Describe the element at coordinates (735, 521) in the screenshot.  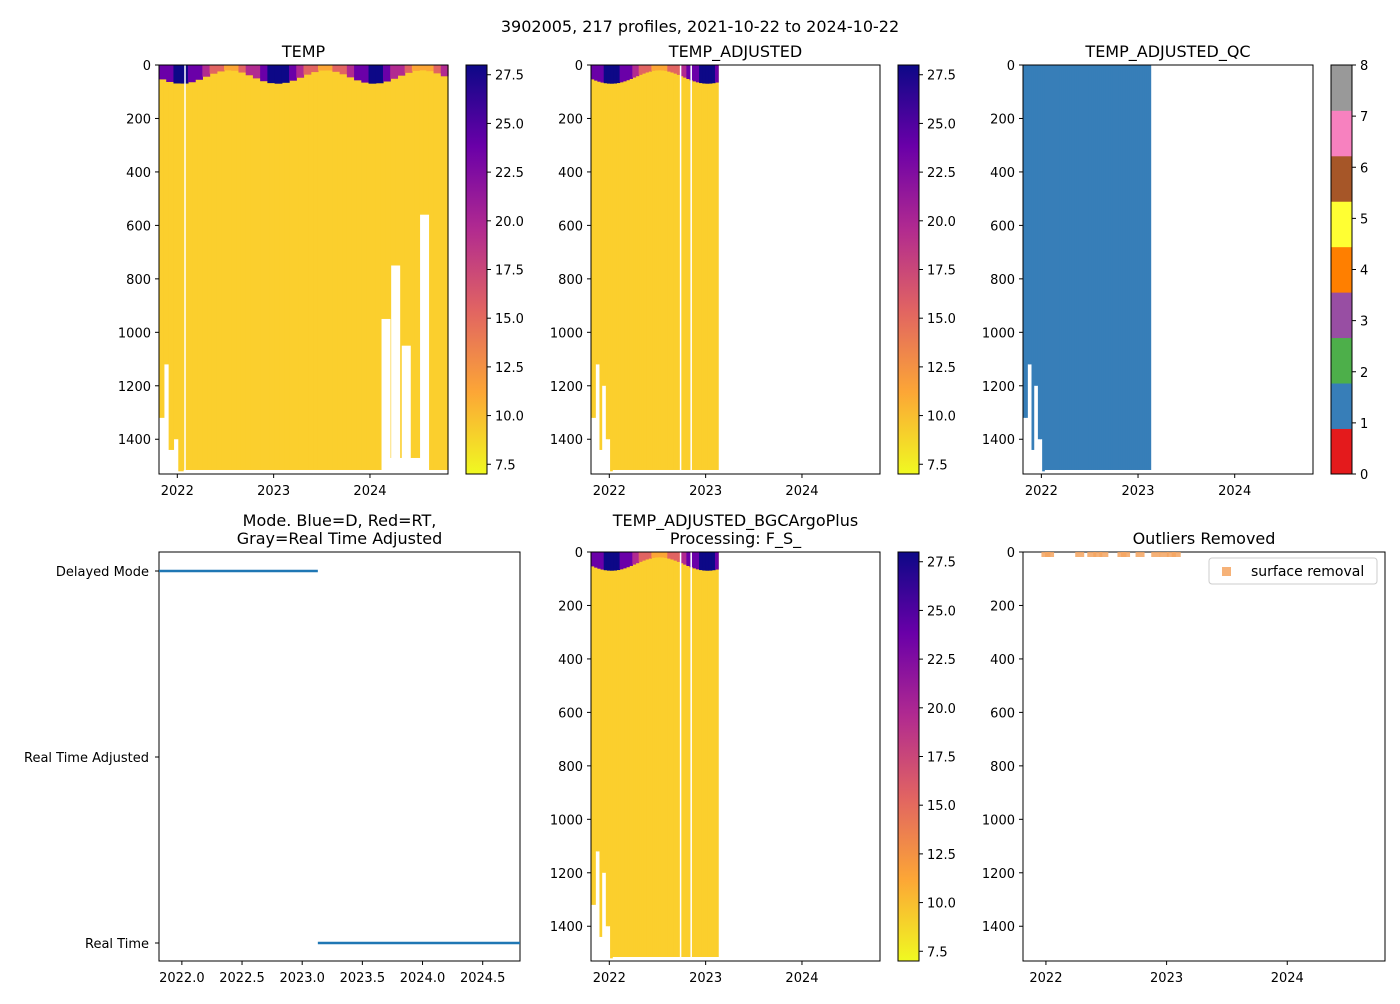
I see `axes-title: TEMP_ADJUSTED_BGCArgoPlus` at that location.